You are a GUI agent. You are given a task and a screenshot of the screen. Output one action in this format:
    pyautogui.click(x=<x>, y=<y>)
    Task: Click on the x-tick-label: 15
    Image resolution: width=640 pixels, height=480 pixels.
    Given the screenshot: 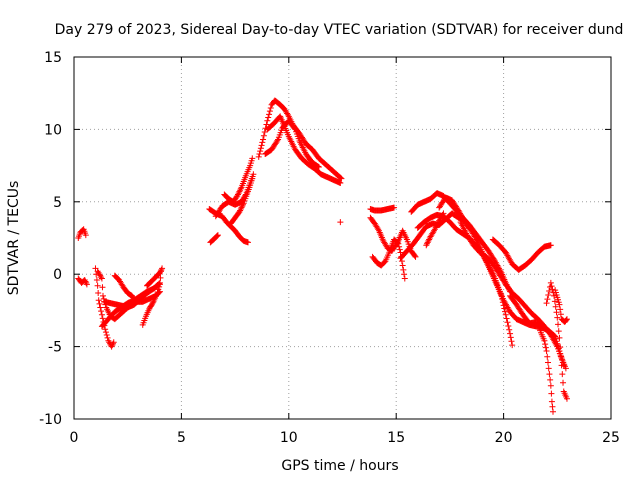 What is the action you would take?
    pyautogui.click(x=396, y=438)
    